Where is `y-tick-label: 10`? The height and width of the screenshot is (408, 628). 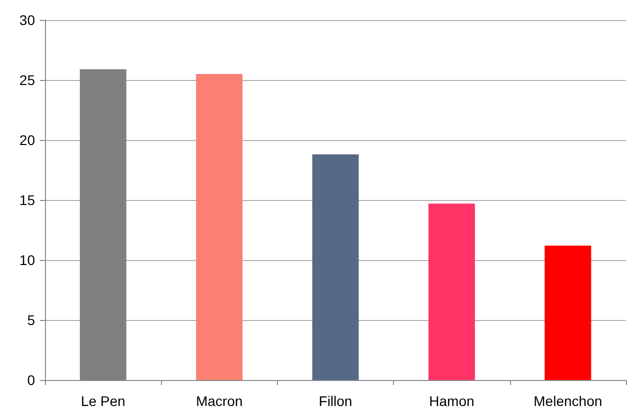
y-tick-label: 10 is located at coordinates (27, 260).